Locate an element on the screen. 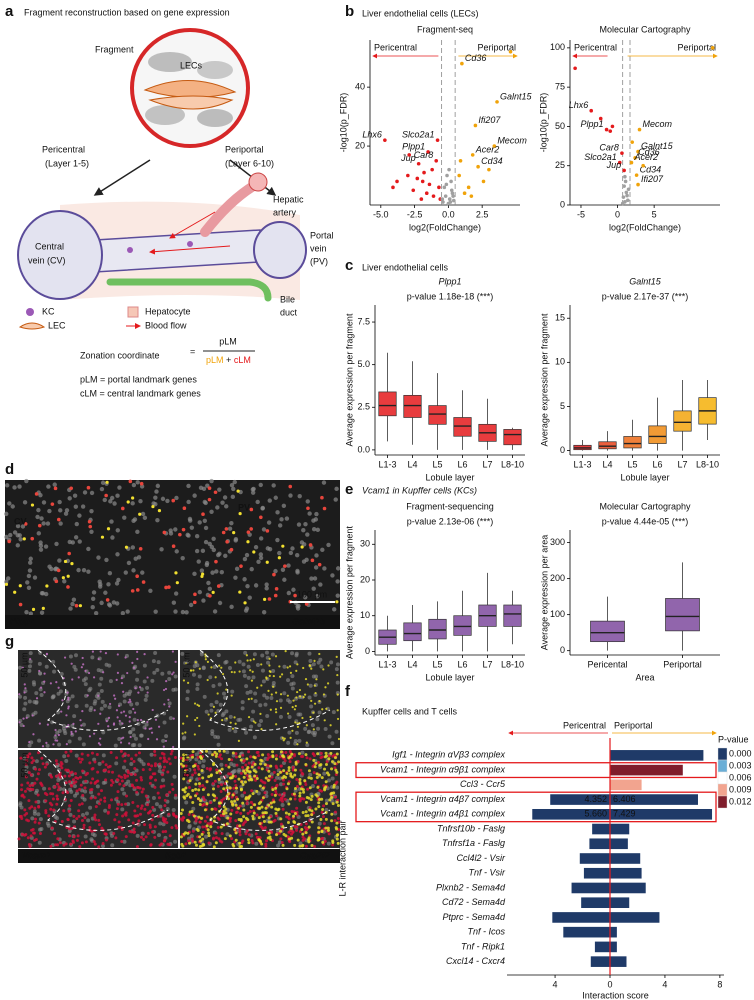 This screenshot has height=1000, width=754. label: artery is located at coordinates (285, 212).